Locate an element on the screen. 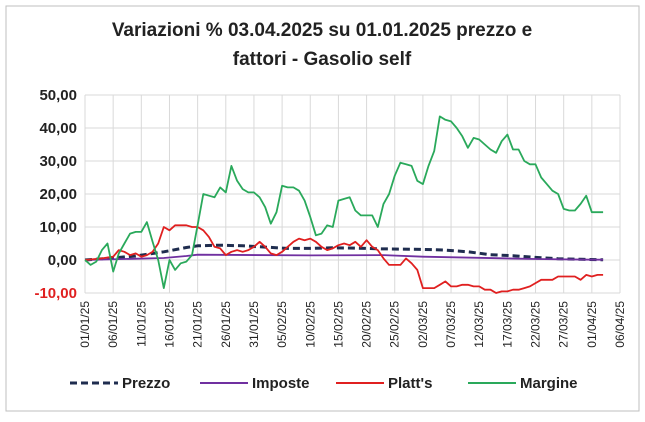  y-tick-label: 0,00 is located at coordinates (62, 260).